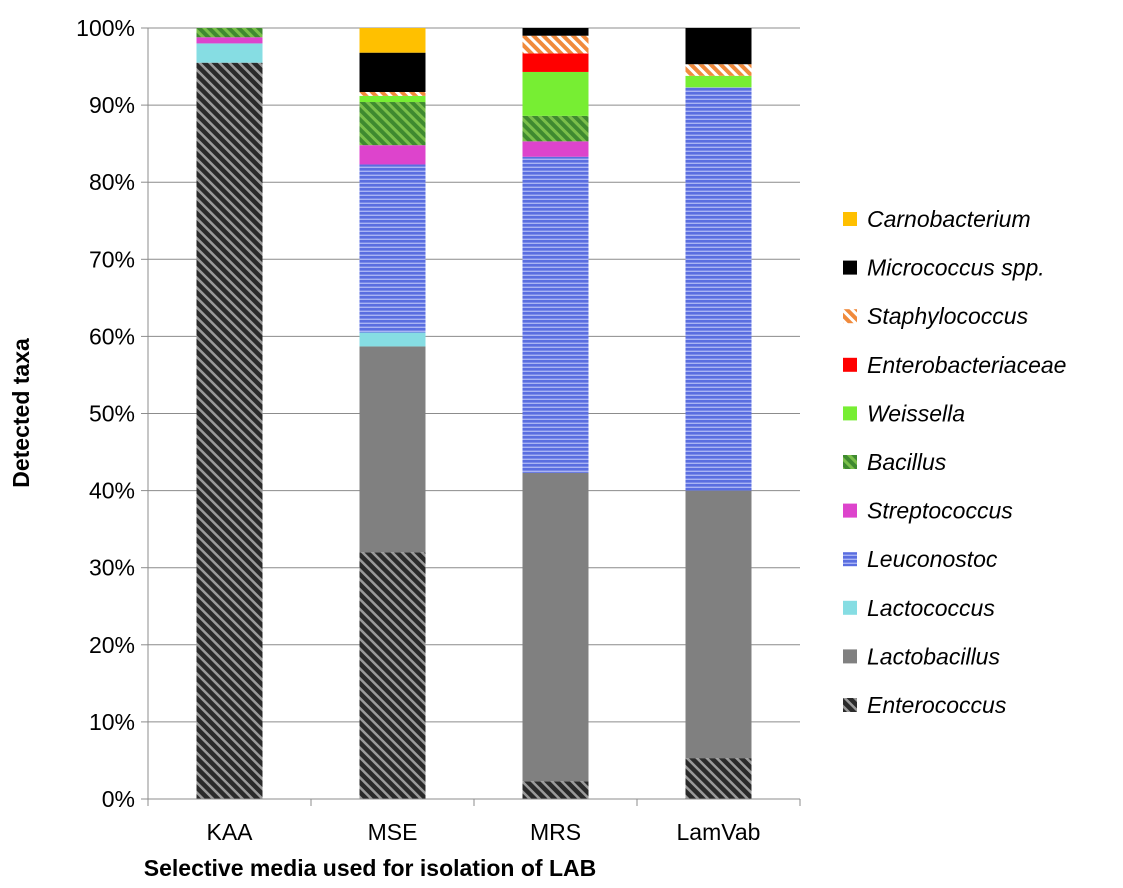 This screenshot has height=888, width=1123. Describe the element at coordinates (933, 656) in the screenshot. I see `legend-label: Lactobacillus` at that location.